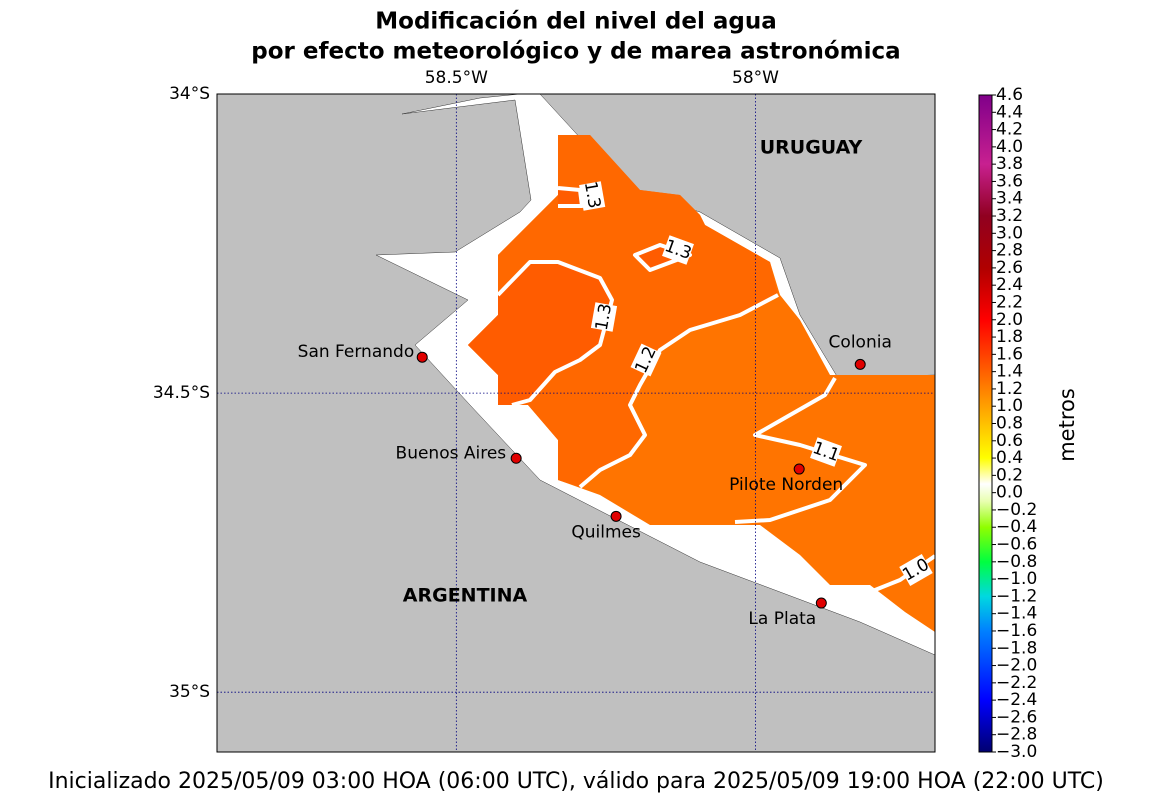 The width and height of the screenshot is (1152, 805). Describe the element at coordinates (1009, 233) in the screenshot. I see `colorbar-tick-label: 3.0` at that location.